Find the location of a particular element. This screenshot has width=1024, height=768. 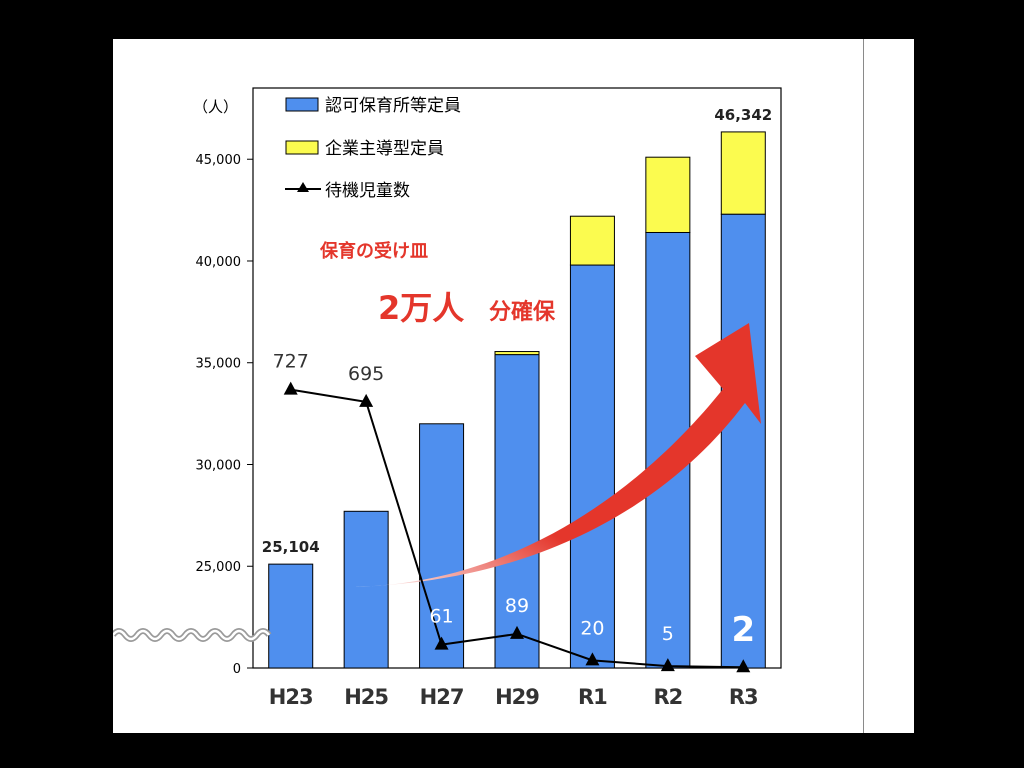

waiting-point-R3 is located at coordinates (743, 666).